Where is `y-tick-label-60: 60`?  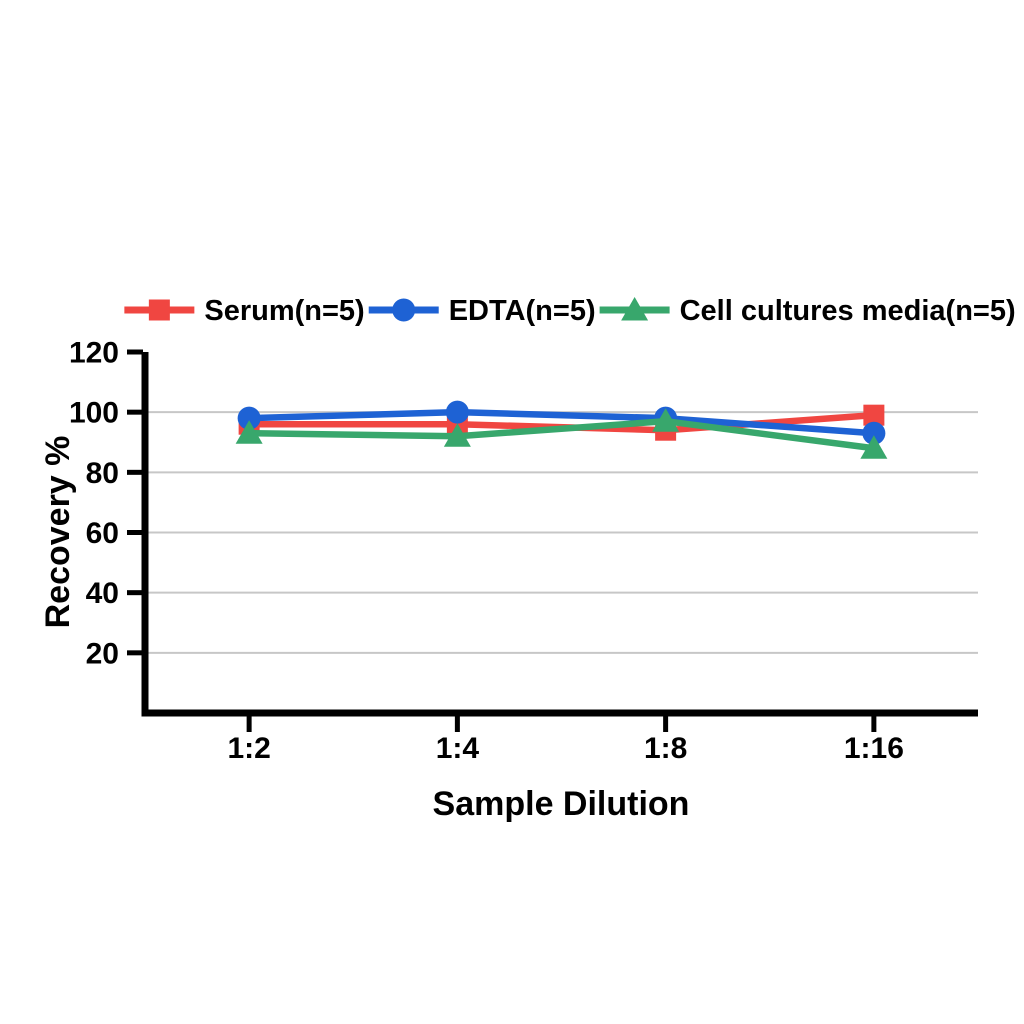 y-tick-label-60: 60 is located at coordinates (102, 533).